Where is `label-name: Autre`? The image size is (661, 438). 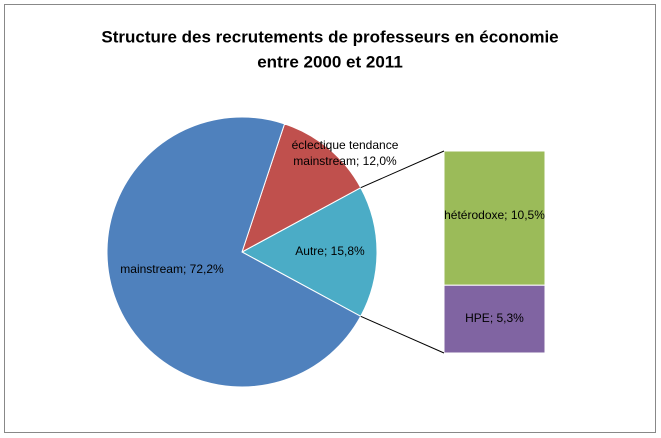
label-name: Autre is located at coordinates (309, 251).